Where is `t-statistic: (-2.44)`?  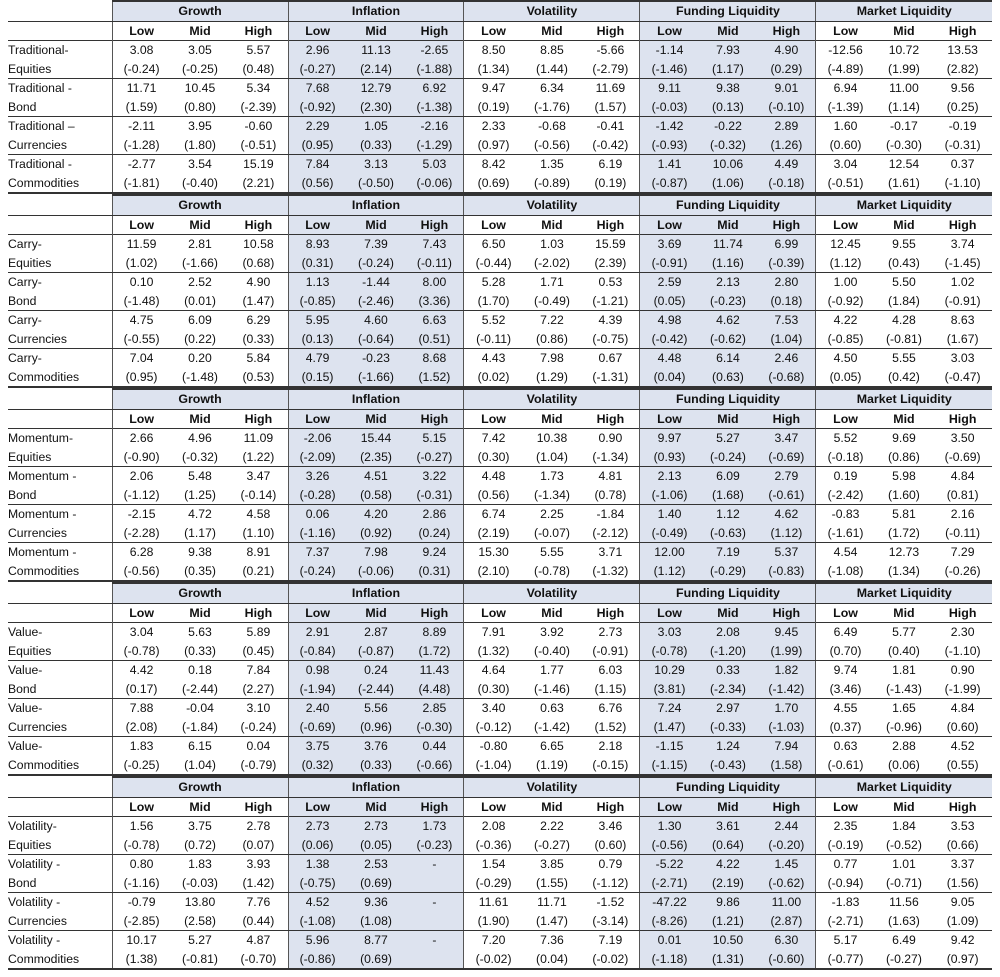
t-statistic: (-2.44) is located at coordinates (376, 689).